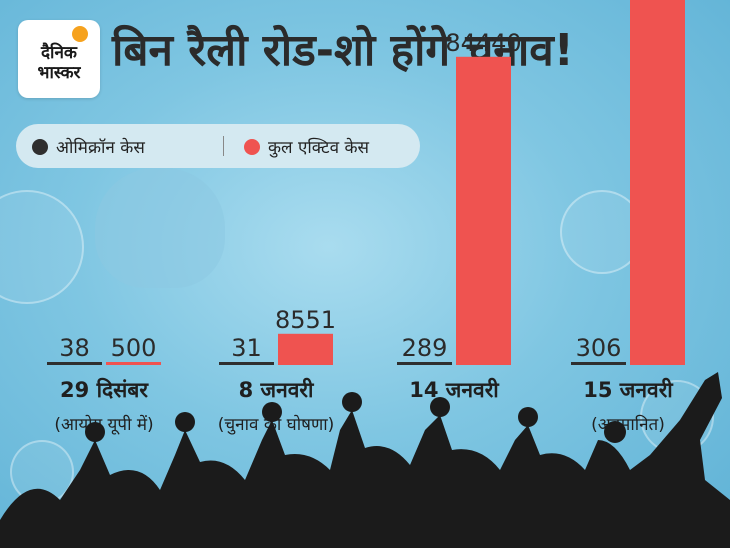 The image size is (730, 548). I want to click on data-label-omicron-3: 289, so click(425, 348).